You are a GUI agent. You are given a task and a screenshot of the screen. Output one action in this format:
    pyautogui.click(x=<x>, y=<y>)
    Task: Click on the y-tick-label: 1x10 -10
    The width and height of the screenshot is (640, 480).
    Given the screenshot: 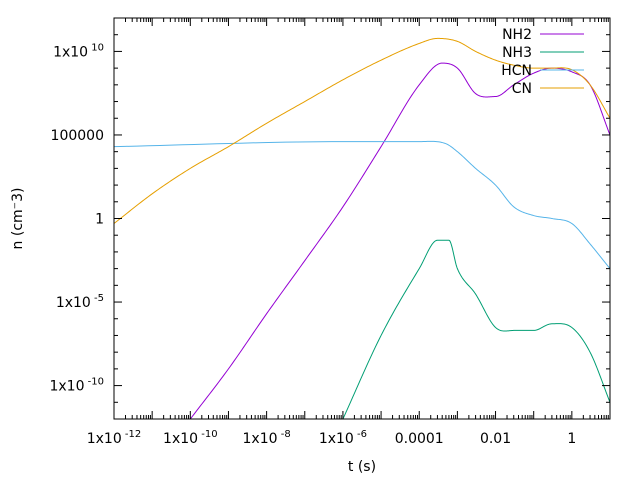 What is the action you would take?
    pyautogui.click(x=76, y=386)
    